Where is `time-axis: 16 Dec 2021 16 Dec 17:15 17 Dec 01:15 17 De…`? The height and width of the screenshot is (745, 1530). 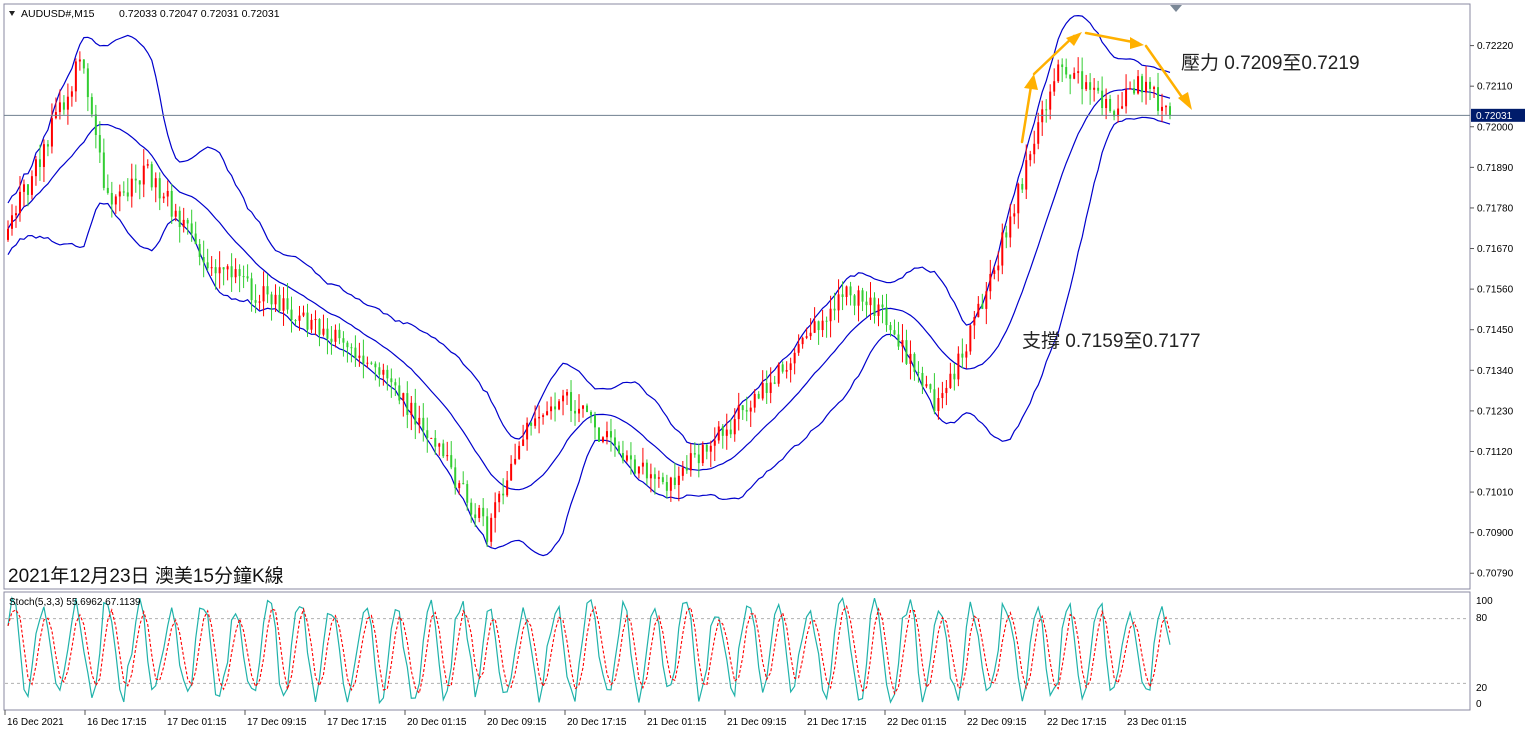
time-axis: 16 Dec 2021 16 Dec 17:15 17 Dec 01:15 17 De… is located at coordinates (595, 719).